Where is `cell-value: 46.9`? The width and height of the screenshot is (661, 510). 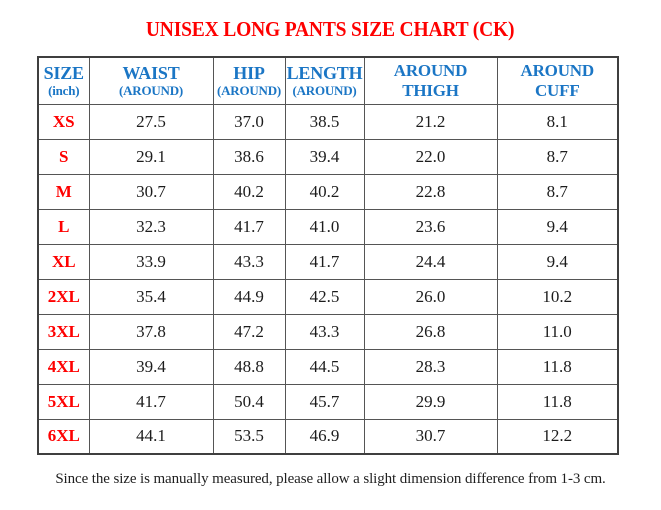
cell-value: 46.9 is located at coordinates (324, 436).